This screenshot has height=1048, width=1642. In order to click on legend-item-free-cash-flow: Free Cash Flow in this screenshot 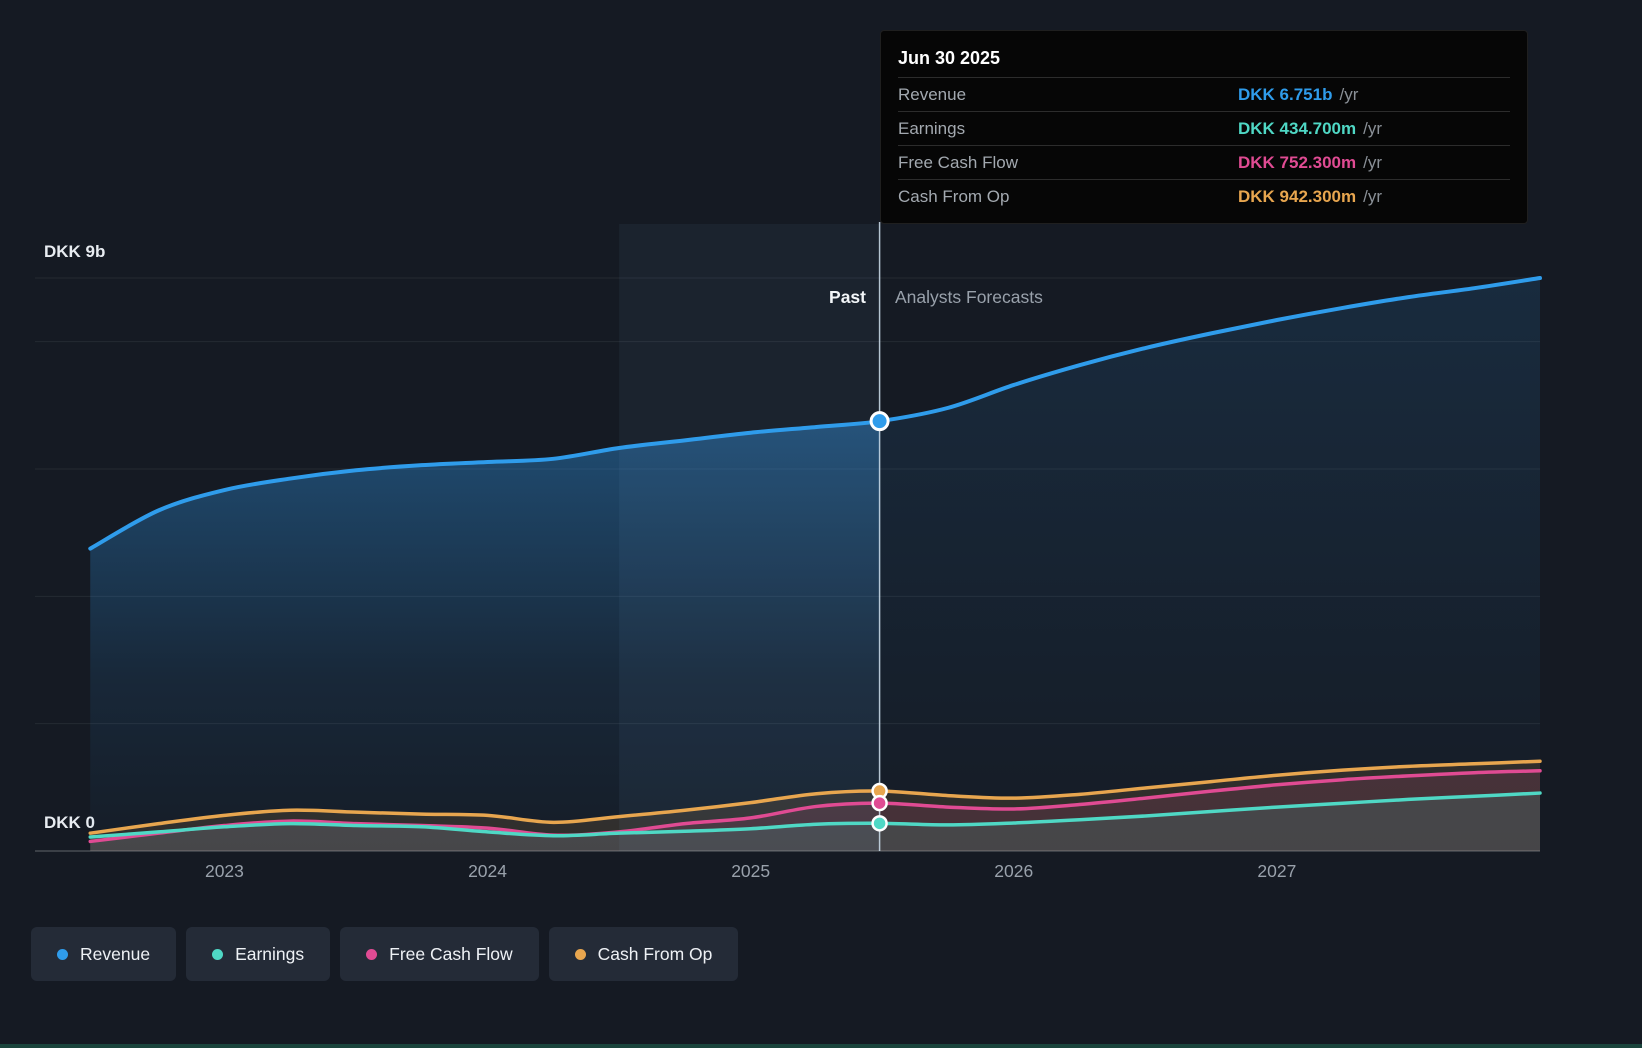, I will do `click(439, 954)`.